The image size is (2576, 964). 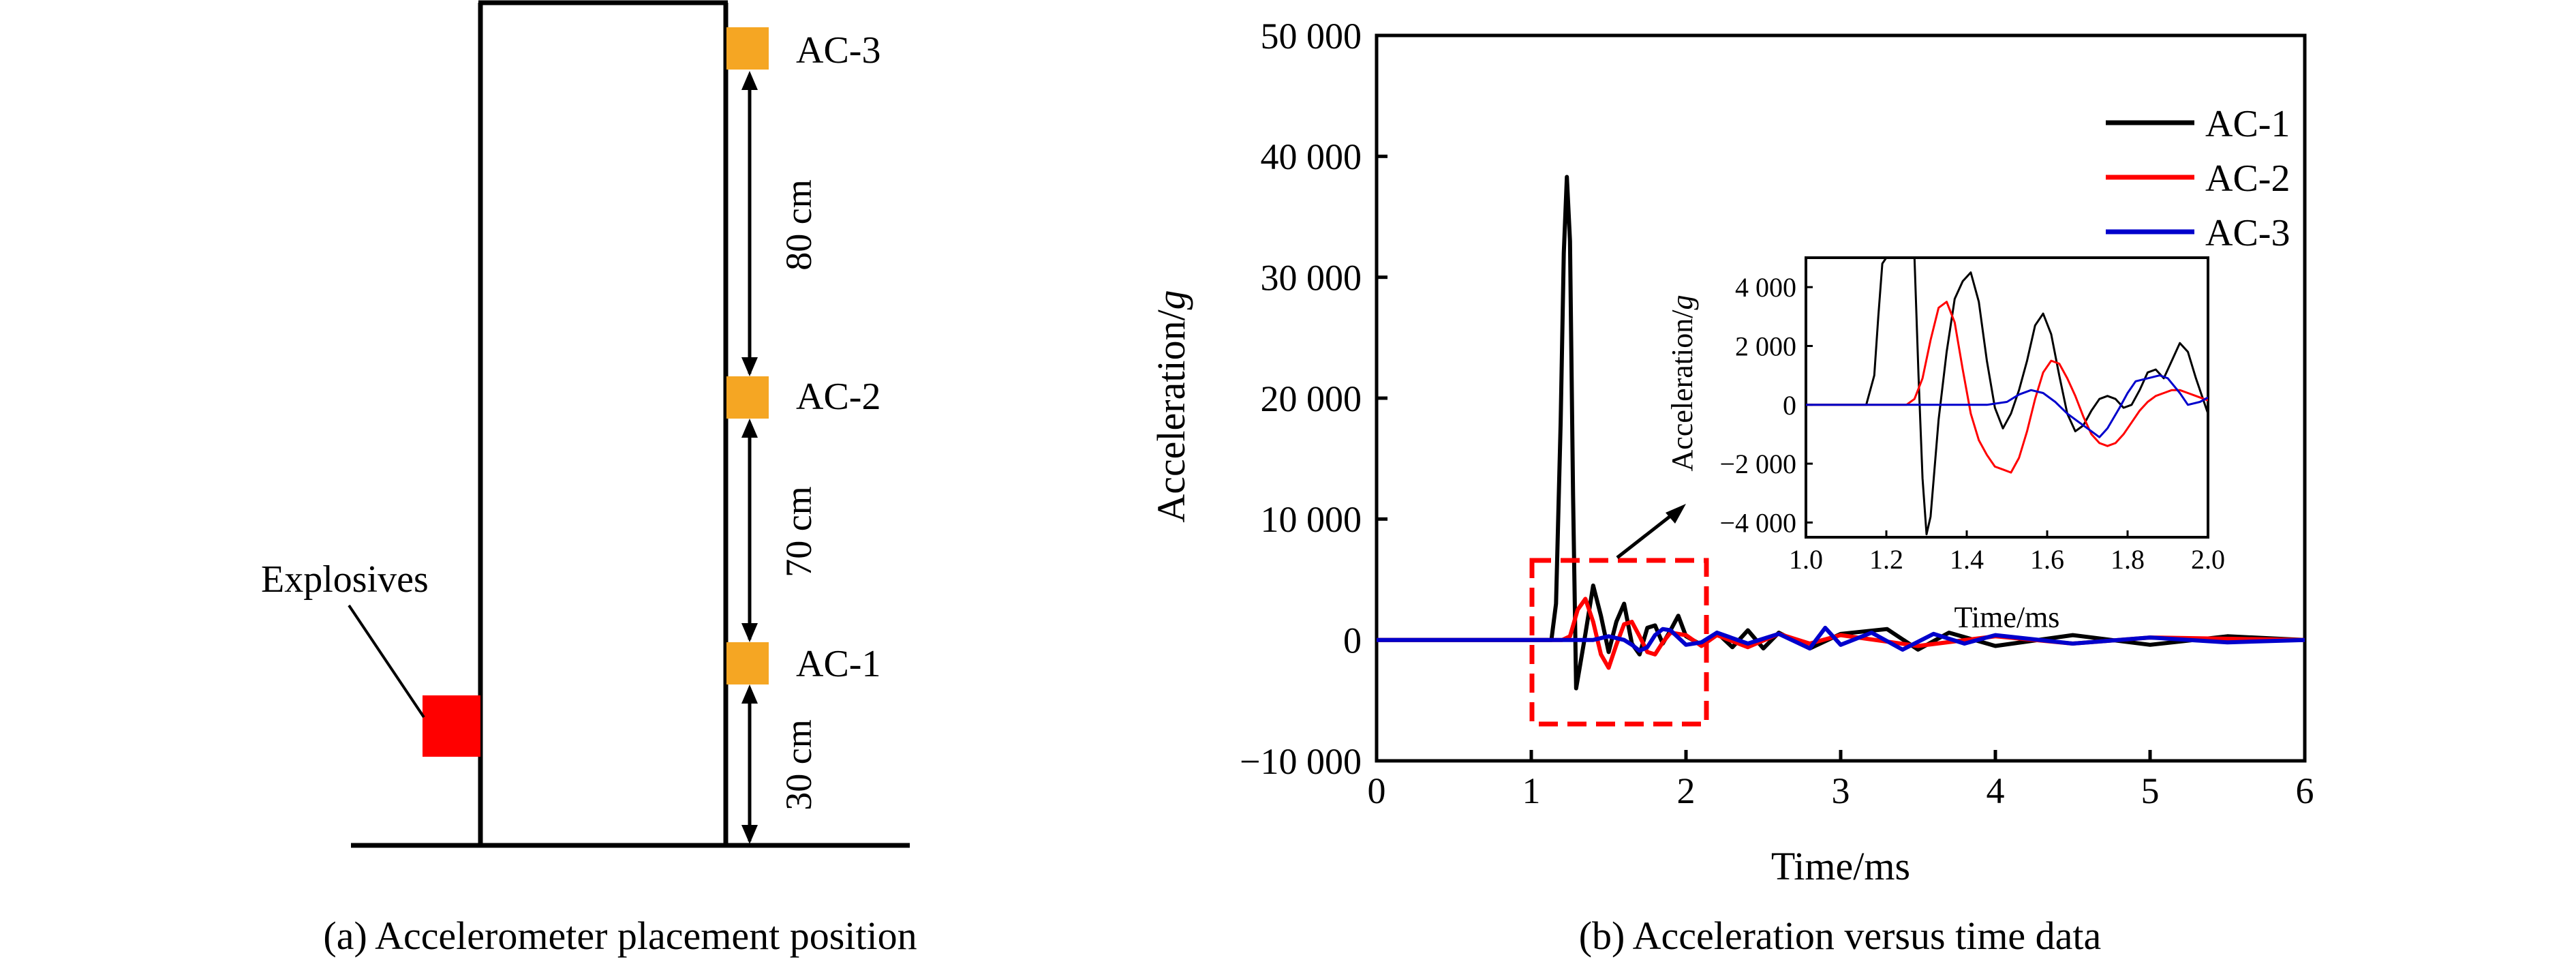 What do you see at coordinates (451, 726) in the screenshot?
I see `explosives-marker` at bounding box center [451, 726].